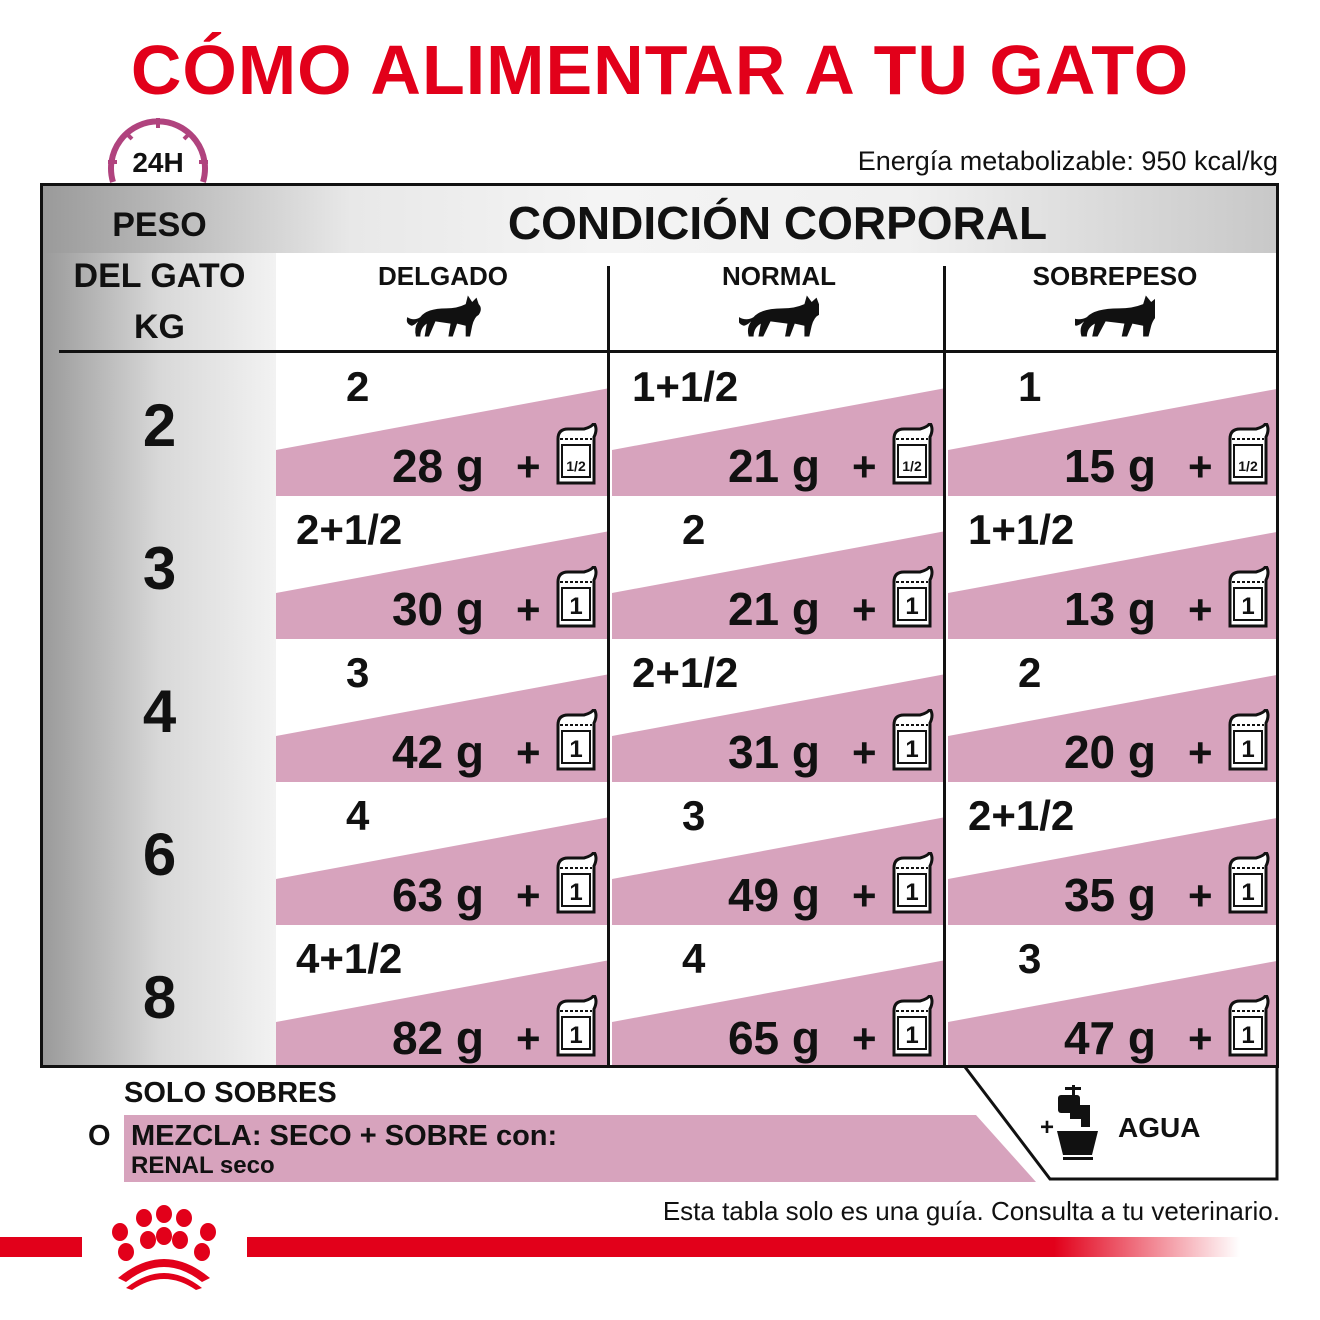  Describe the element at coordinates (1109, 466) in the screenshot. I see `dry-grams: 15 g` at that location.